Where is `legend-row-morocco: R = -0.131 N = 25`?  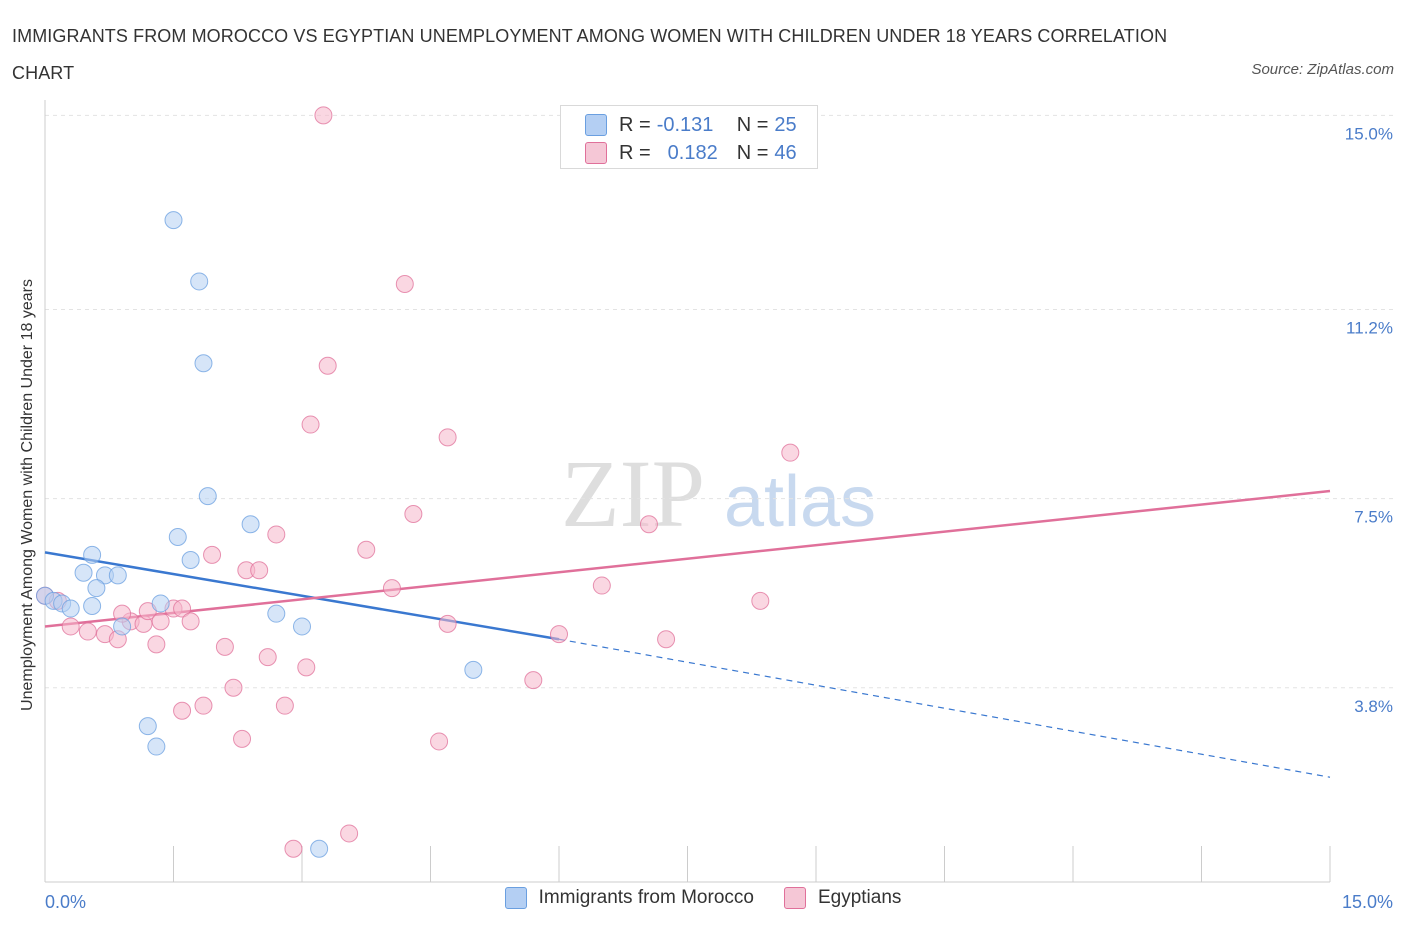 legend-row-morocco: R = -0.131 N = 25 is located at coordinates (691, 125).